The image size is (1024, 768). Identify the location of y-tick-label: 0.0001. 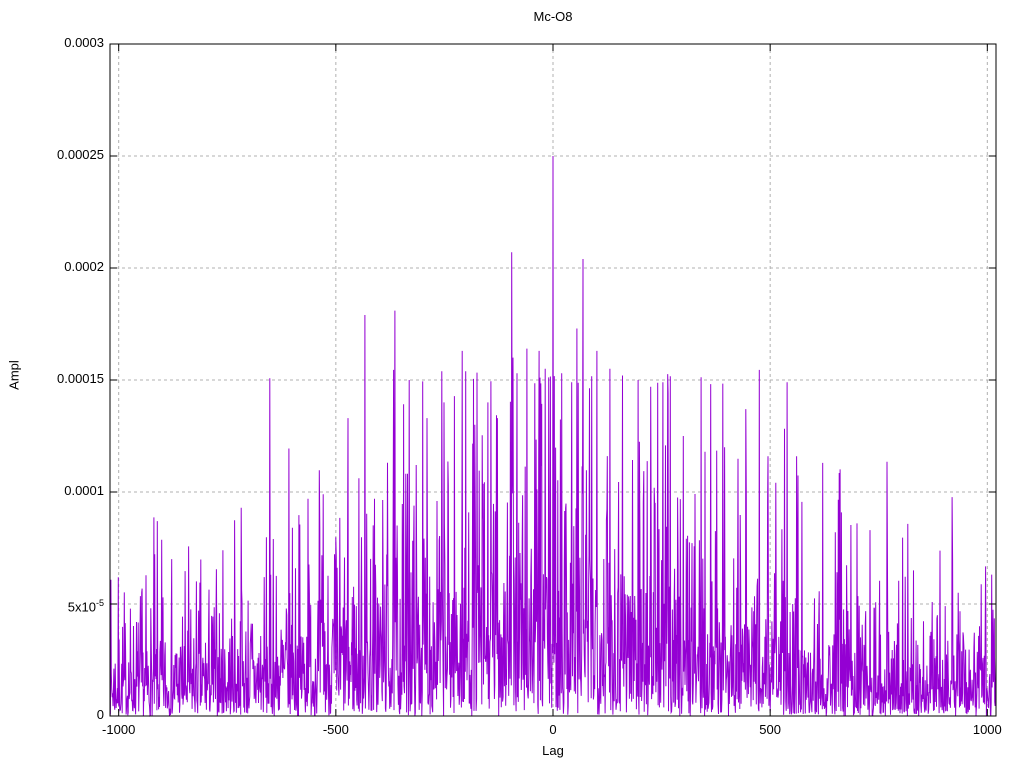
(84, 491).